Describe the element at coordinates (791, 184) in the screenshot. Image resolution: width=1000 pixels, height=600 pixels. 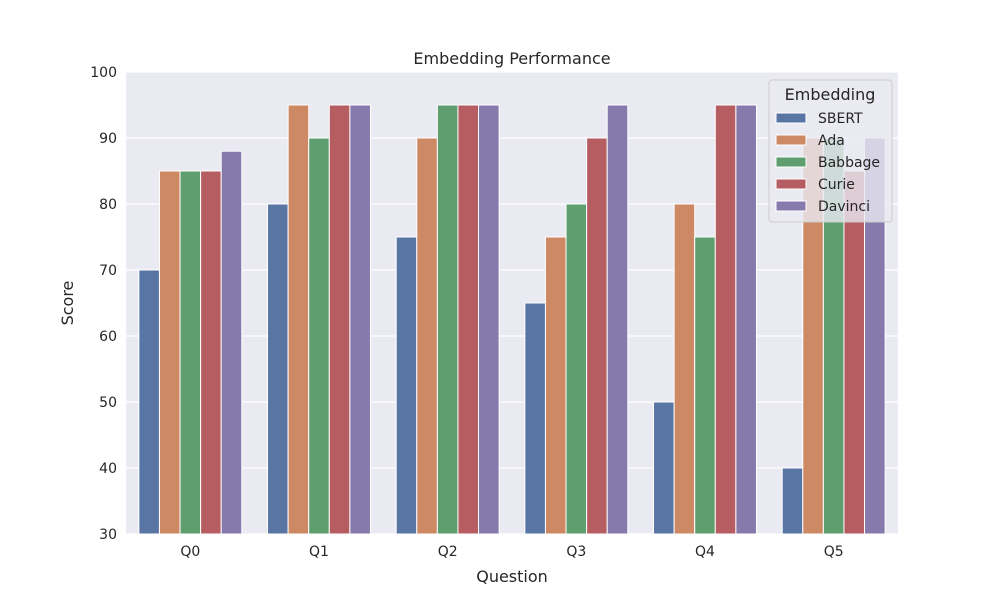
I see `legend-swatch-curie` at that location.